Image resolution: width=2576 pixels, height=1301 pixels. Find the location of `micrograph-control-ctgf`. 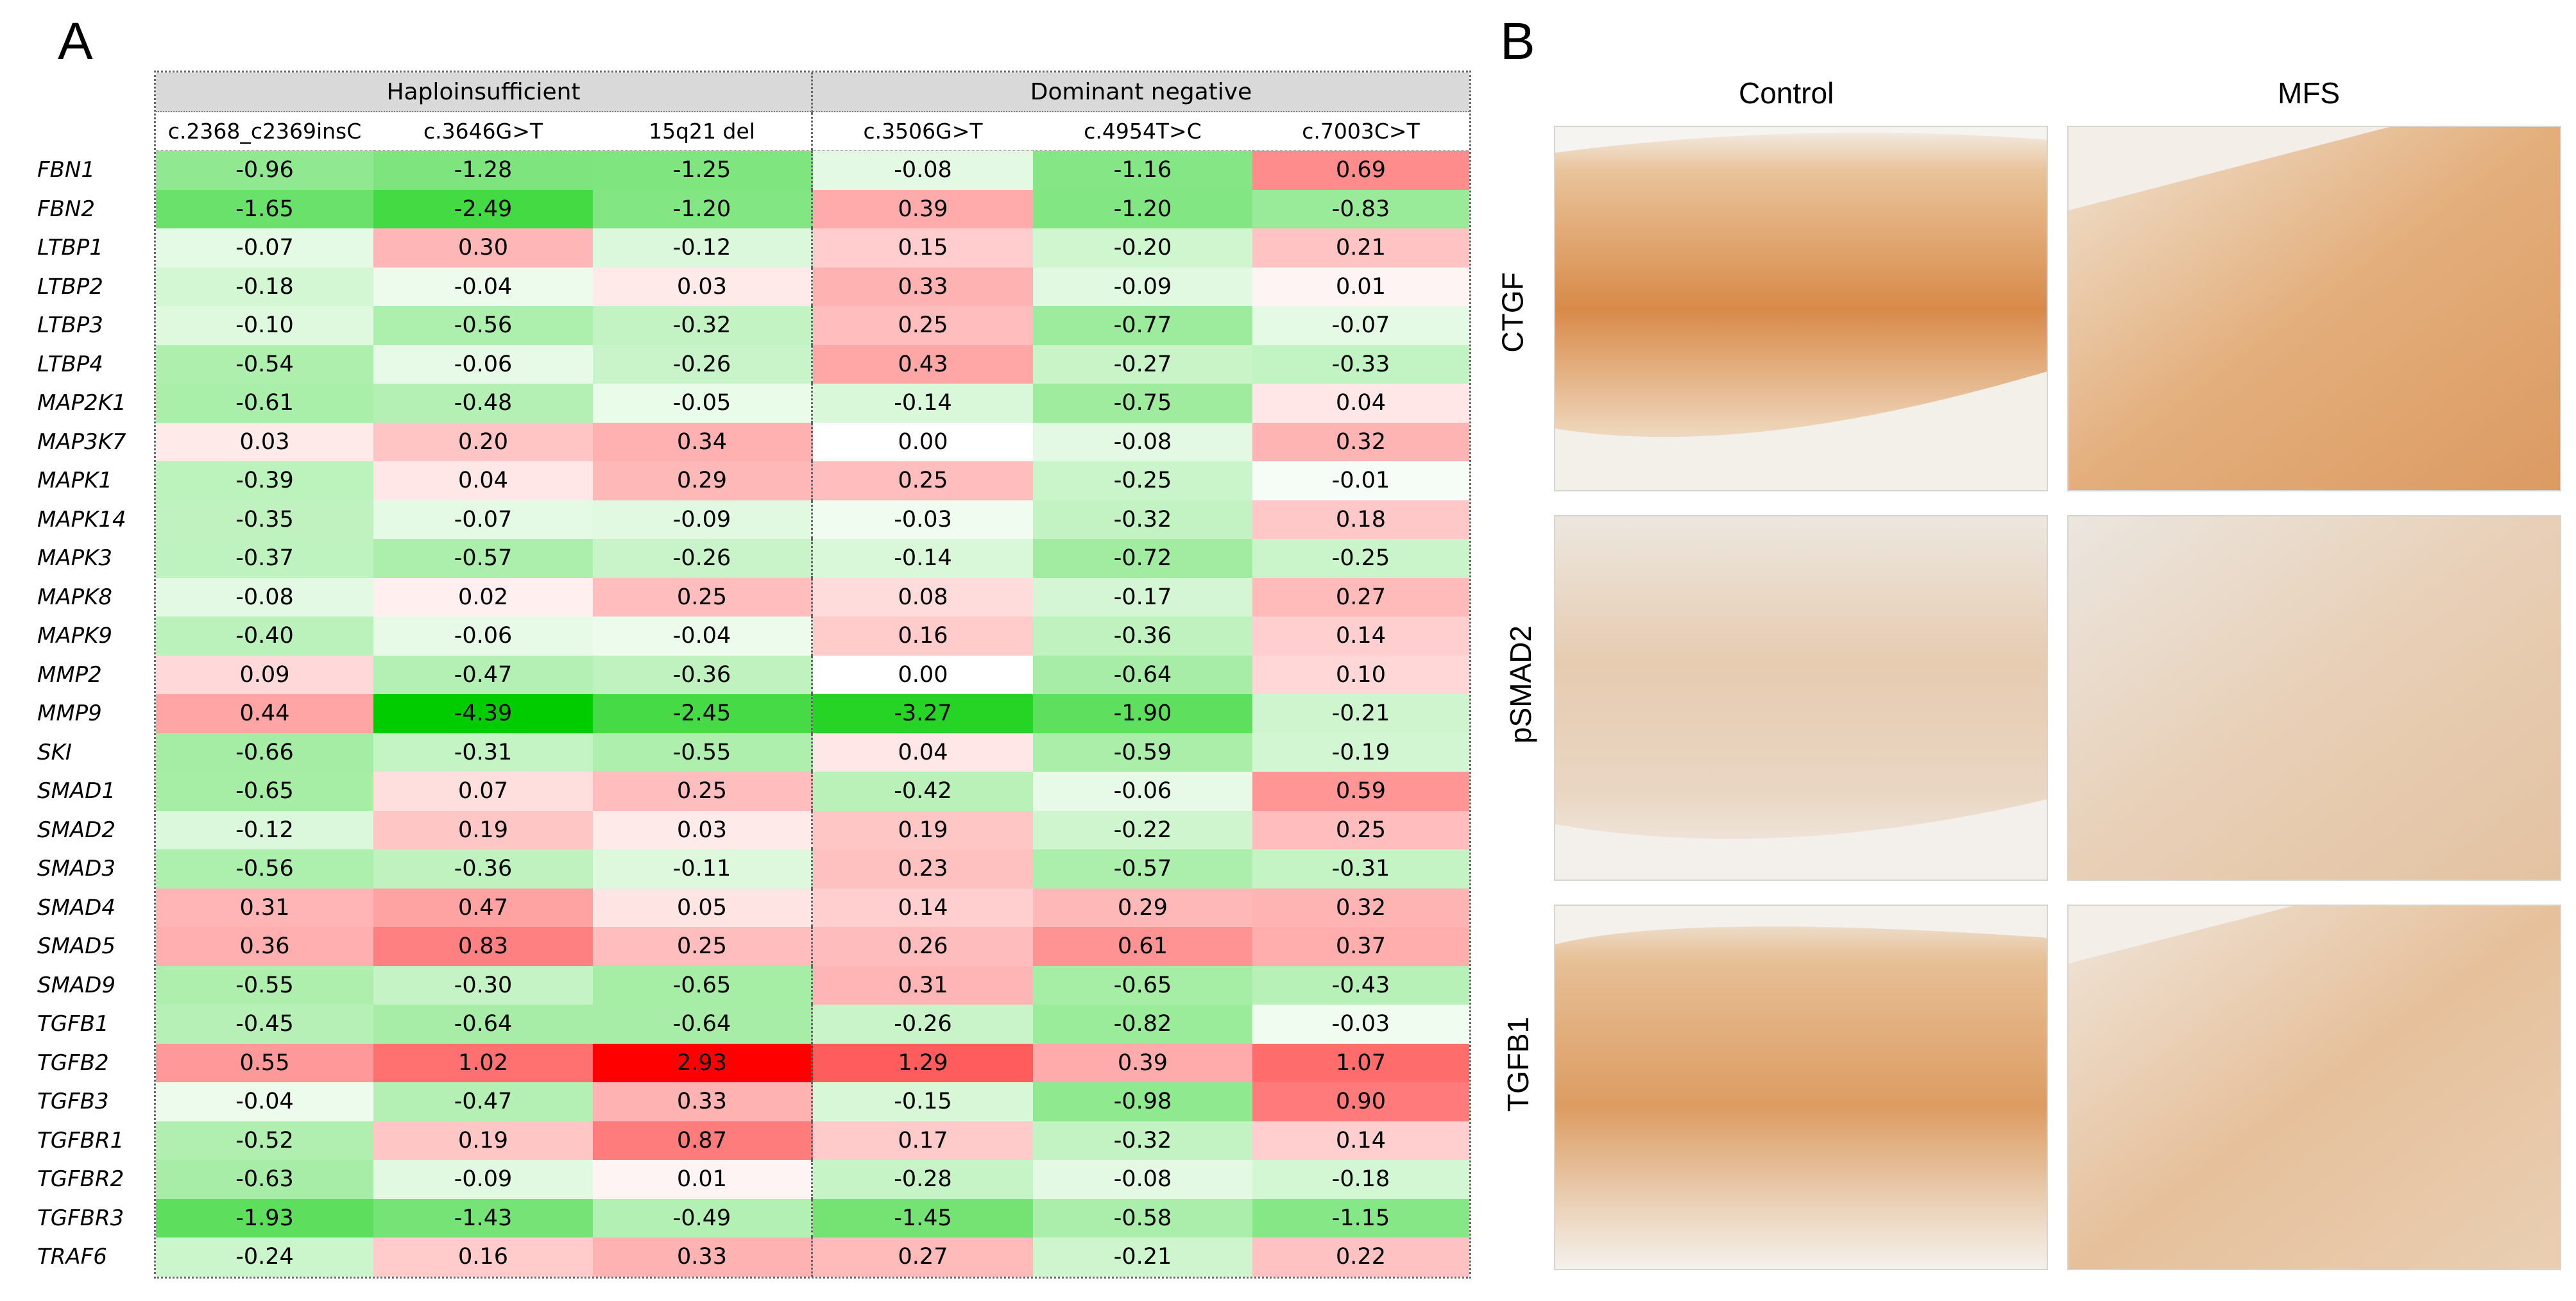

micrograph-control-ctgf is located at coordinates (1801, 309).